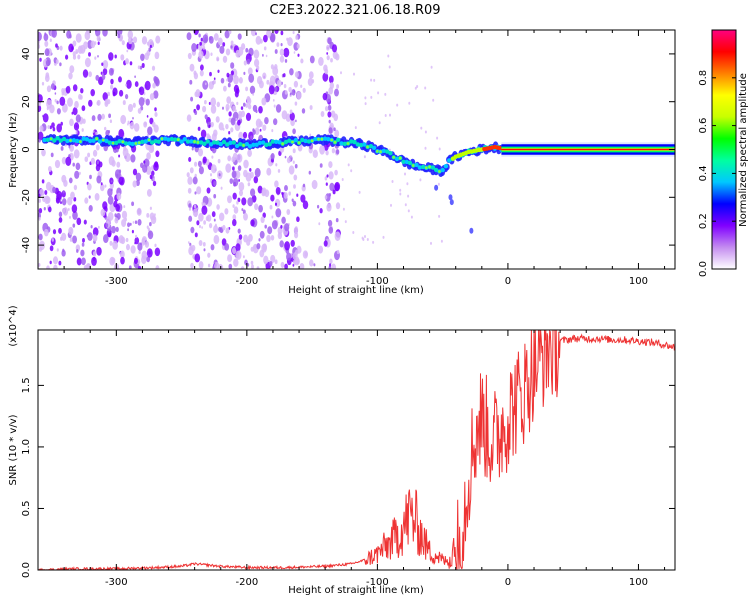  Describe the element at coordinates (436, 187) in the screenshot. I see `stray-dot` at that location.